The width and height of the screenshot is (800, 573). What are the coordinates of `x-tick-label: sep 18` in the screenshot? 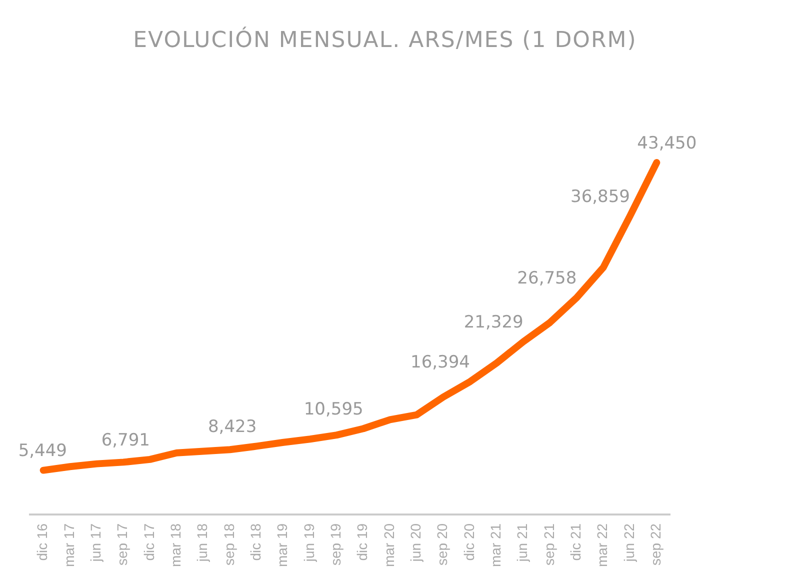 It's located at (228, 544).